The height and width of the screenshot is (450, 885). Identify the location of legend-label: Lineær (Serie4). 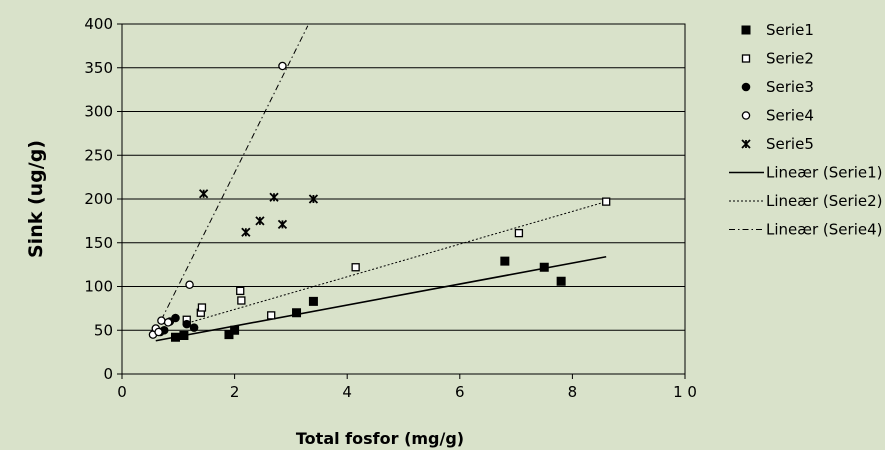
(824, 230).